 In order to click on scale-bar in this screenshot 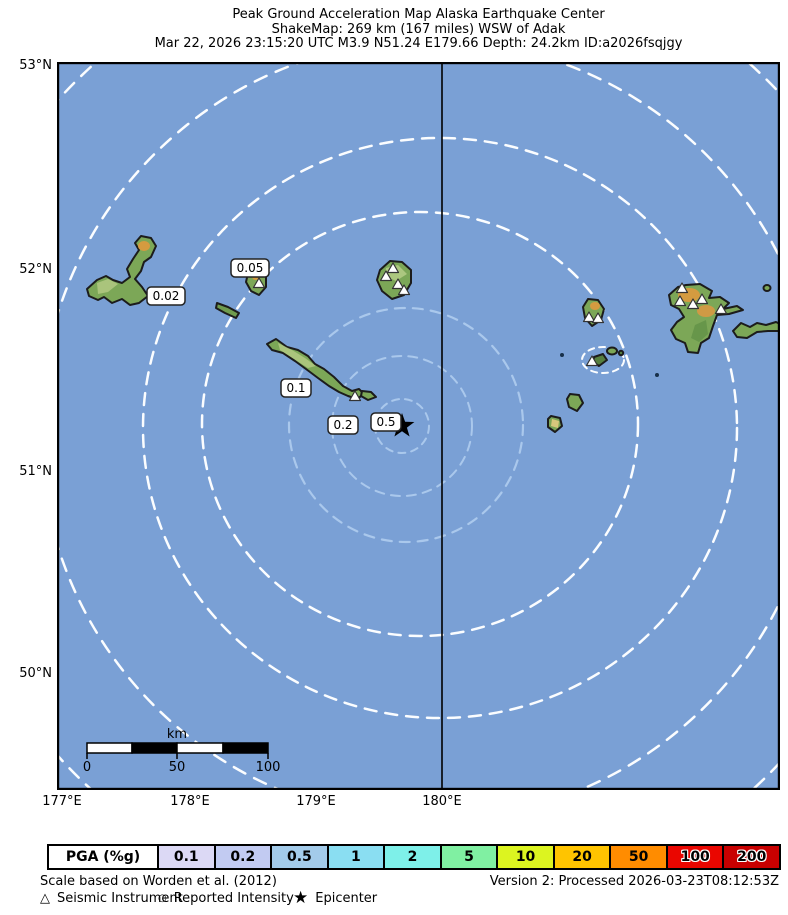, I will do `click(177, 750)`.